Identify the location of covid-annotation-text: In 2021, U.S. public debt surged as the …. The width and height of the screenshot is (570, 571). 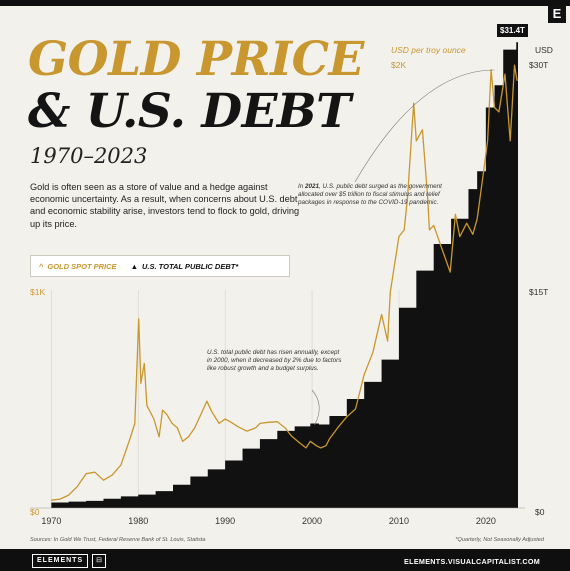
(370, 195).